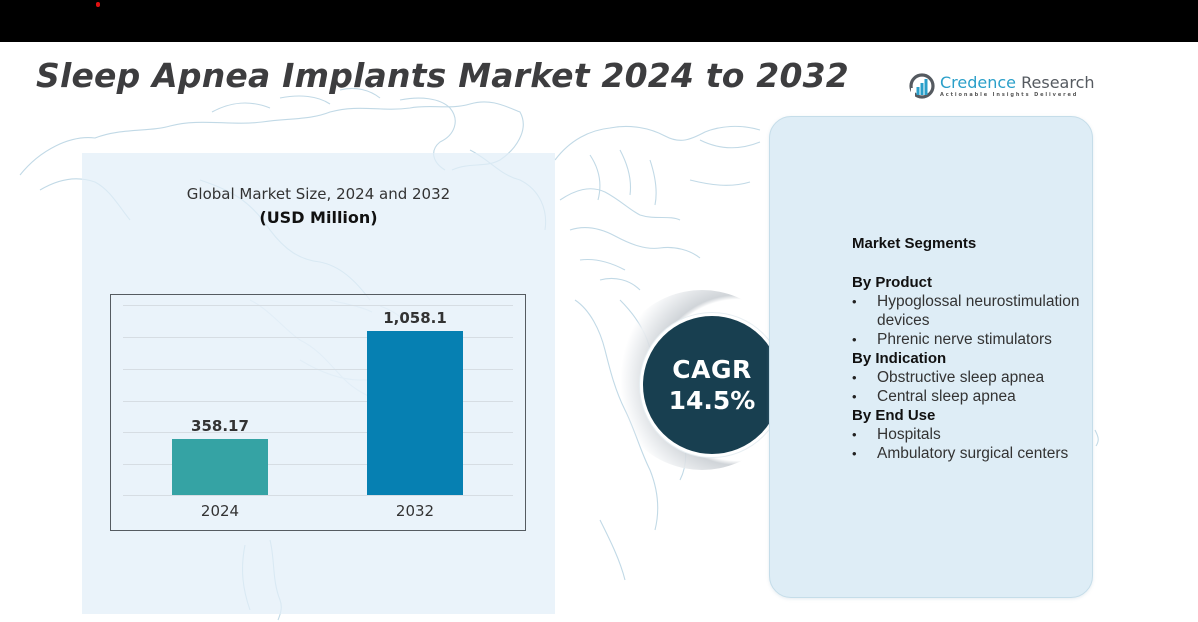 This screenshot has height=622, width=1198. What do you see at coordinates (952, 339) in the screenshot?
I see `segment-item: • Phrenic nerve stimulators` at bounding box center [952, 339].